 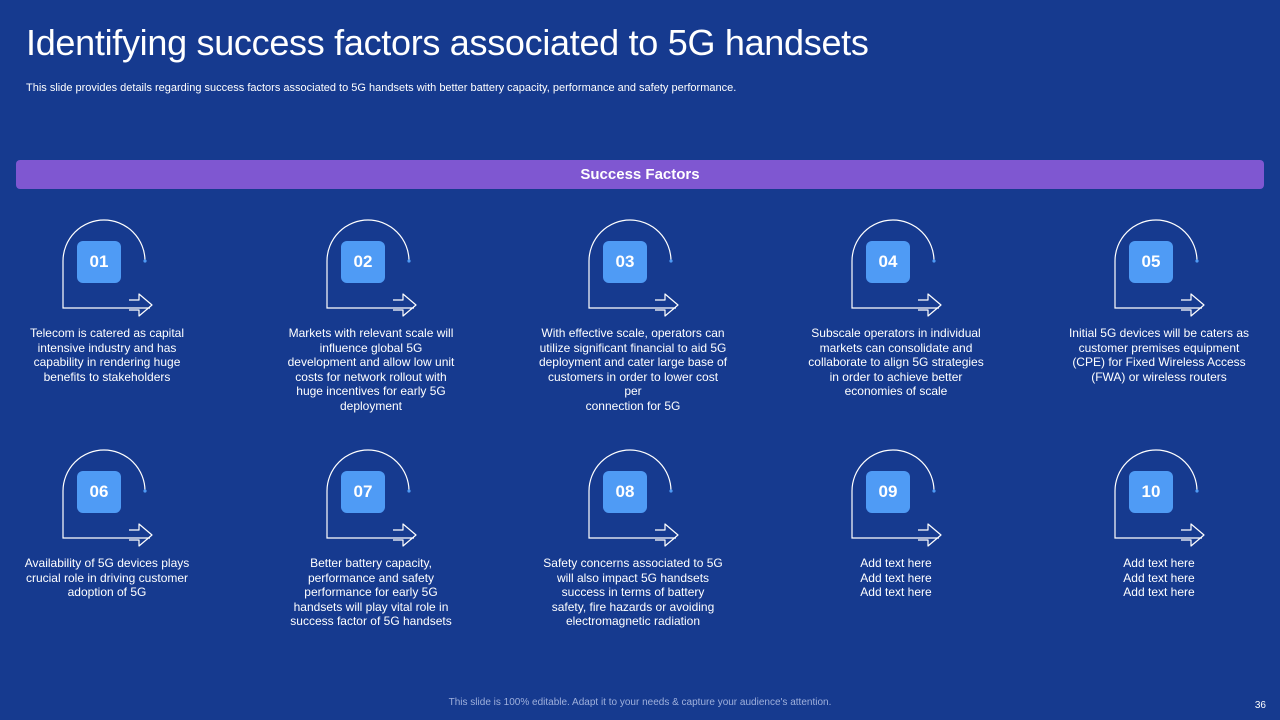 I want to click on success-factors-banner: Success Factors, so click(x=640, y=174).